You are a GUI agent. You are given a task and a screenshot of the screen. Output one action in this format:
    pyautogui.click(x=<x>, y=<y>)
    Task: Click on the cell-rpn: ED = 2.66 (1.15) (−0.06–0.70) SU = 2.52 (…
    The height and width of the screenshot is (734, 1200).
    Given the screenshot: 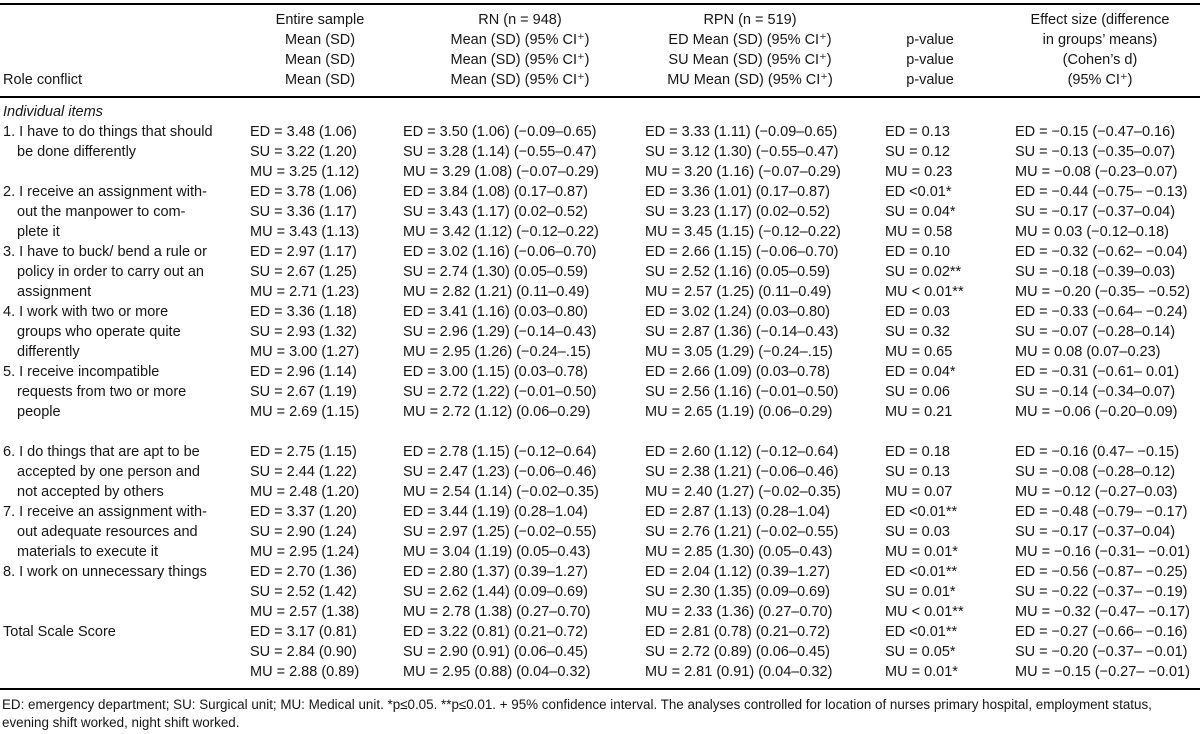 What is the action you would take?
    pyautogui.click(x=750, y=272)
    